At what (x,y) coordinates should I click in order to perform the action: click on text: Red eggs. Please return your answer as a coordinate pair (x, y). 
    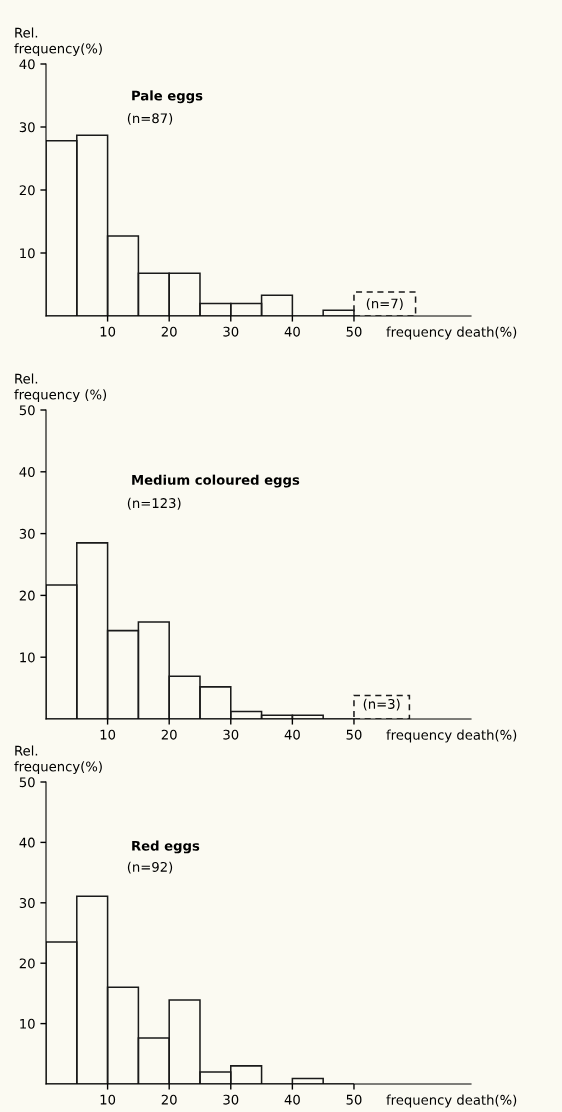
    Looking at the image, I should click on (166, 847).